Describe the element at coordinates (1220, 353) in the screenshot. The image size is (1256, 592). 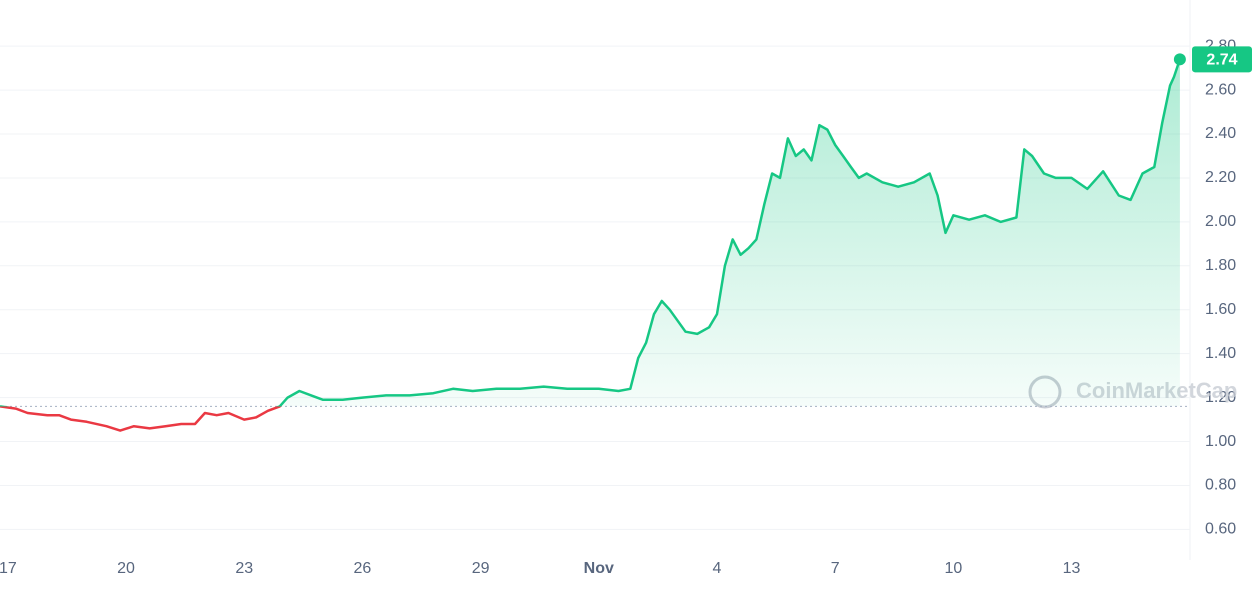
I see `y-tick-label: 1.40` at that location.